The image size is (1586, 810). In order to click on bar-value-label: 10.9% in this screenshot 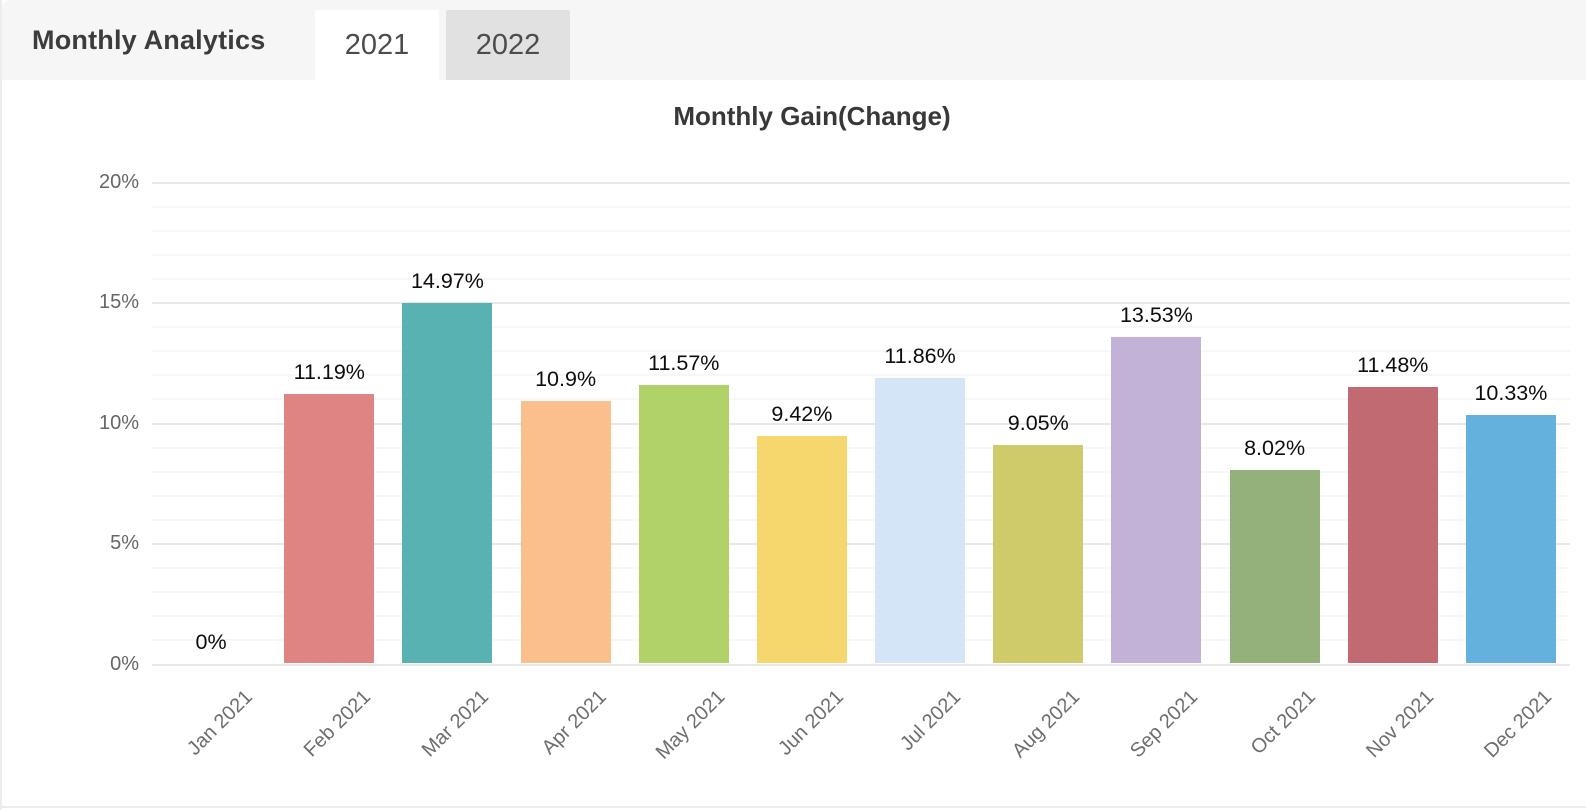, I will do `click(566, 378)`.